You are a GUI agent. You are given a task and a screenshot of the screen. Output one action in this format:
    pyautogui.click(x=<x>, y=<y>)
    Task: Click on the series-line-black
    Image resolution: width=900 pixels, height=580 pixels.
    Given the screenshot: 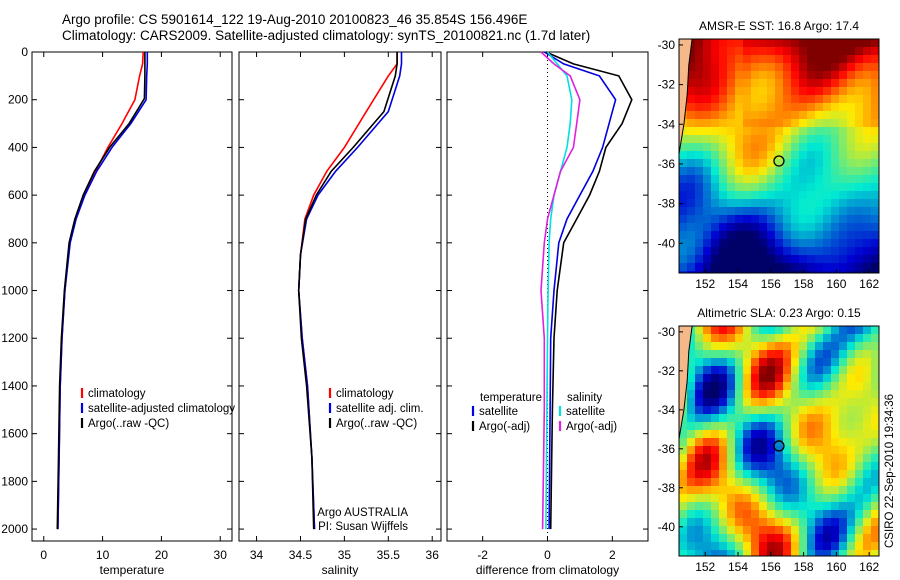 What is the action you would take?
    pyautogui.click(x=589, y=290)
    